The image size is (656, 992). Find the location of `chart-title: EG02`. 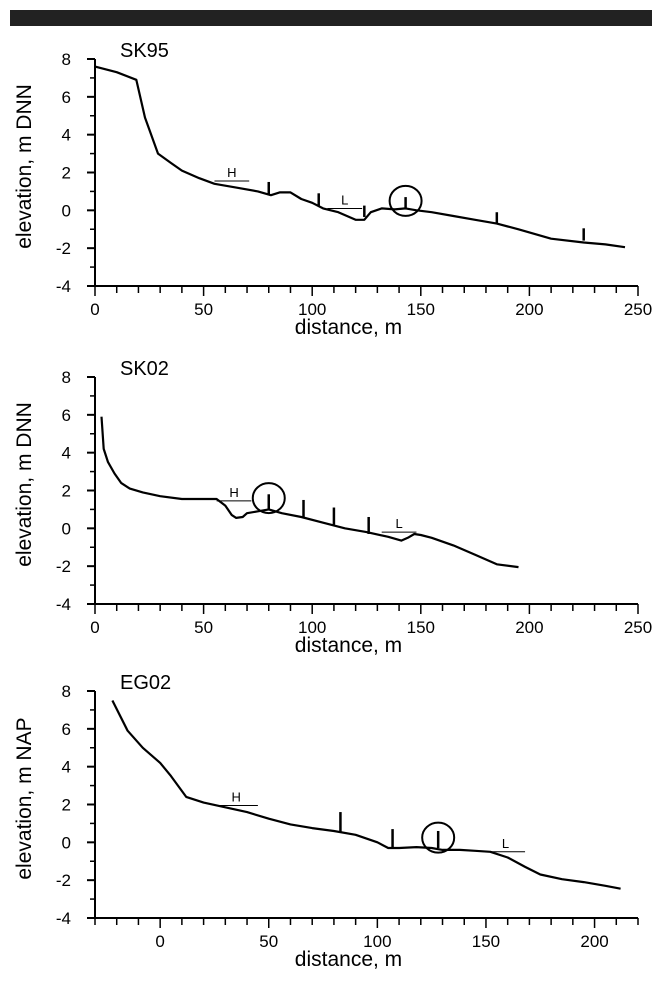

chart-title: EG02 is located at coordinates (145, 683).